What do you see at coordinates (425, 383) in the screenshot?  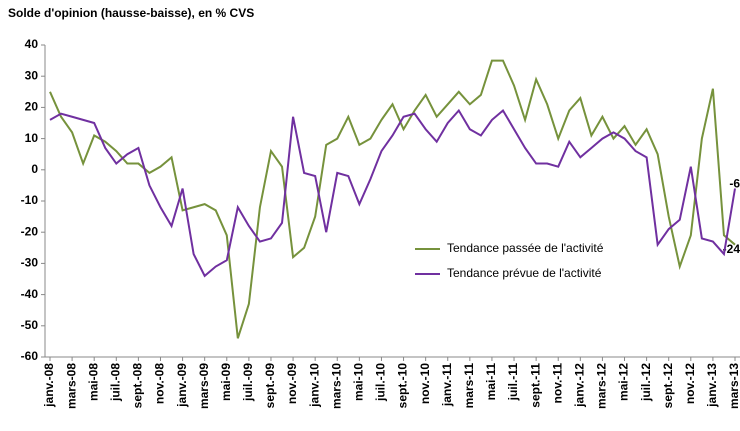 I see `x-tick-label: nov.-10` at bounding box center [425, 383].